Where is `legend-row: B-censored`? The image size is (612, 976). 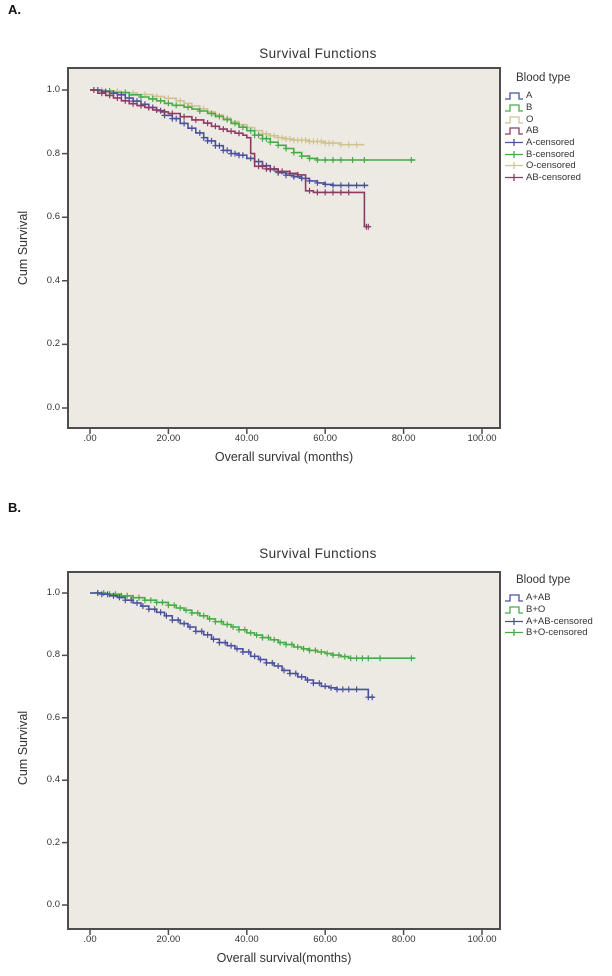 legend-row: B-censored is located at coordinates (557, 154).